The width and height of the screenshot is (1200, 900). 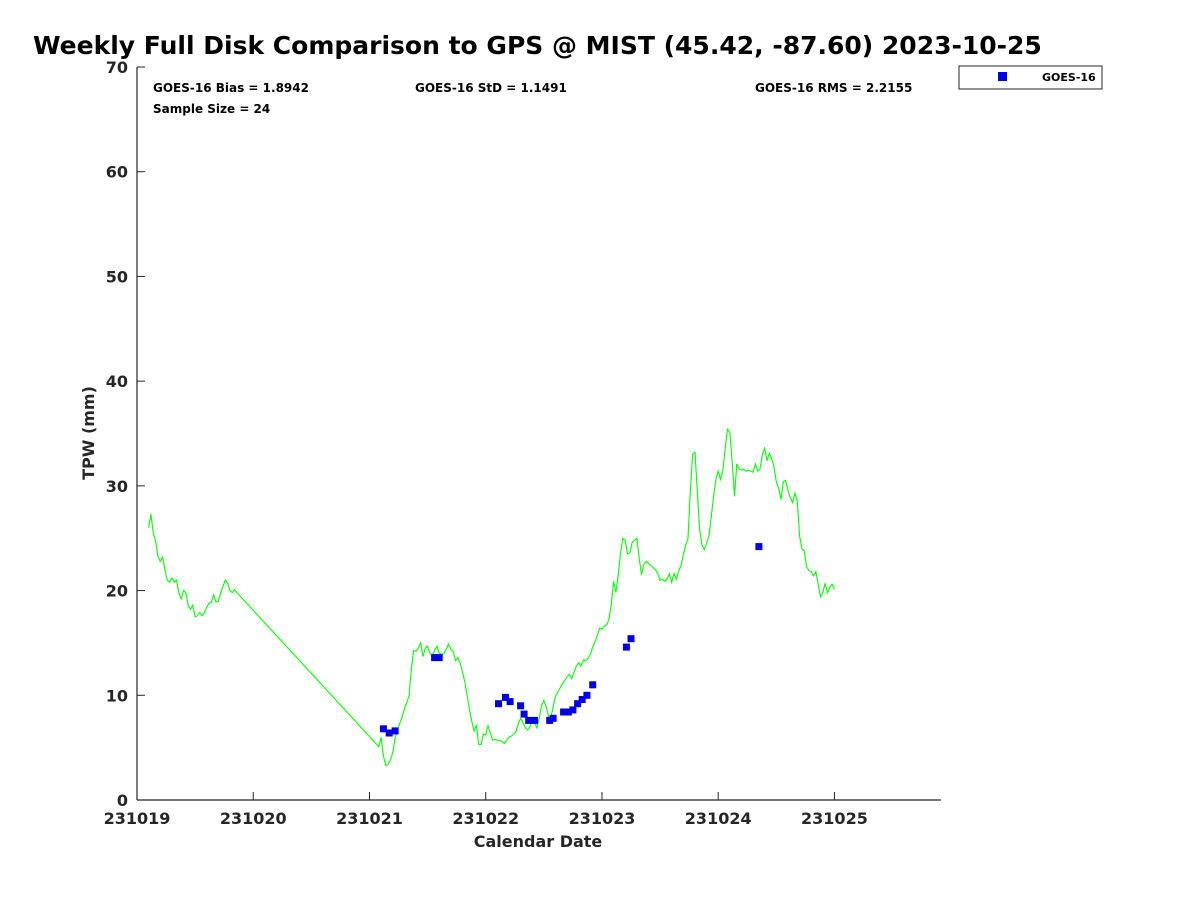 I want to click on x-tick-label: 231020, so click(x=253, y=818).